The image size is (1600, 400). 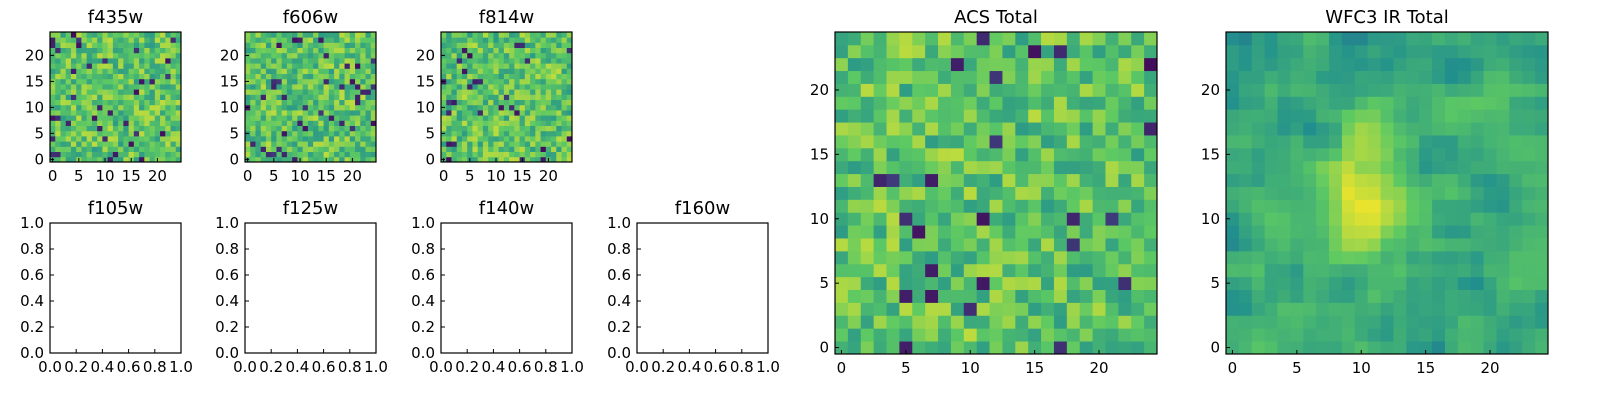 What do you see at coordinates (619, 327) in the screenshot?
I see `y-tick-label: 0.2` at bounding box center [619, 327].